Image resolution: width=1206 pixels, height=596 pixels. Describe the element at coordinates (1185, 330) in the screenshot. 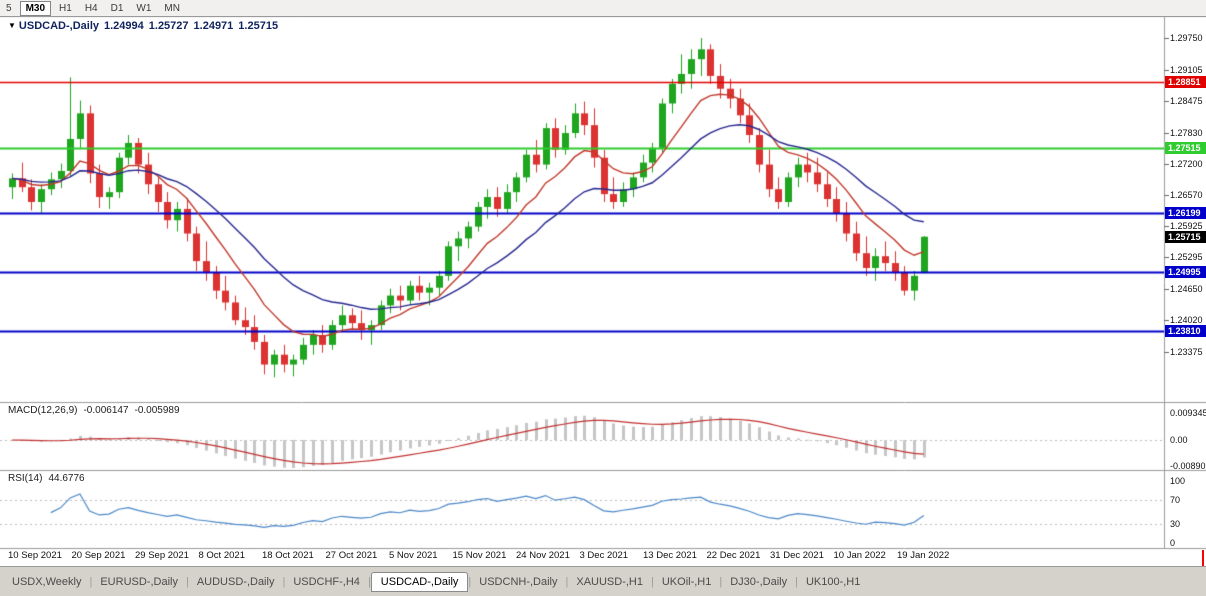

I see `price-level-tag: 1.23810` at that location.